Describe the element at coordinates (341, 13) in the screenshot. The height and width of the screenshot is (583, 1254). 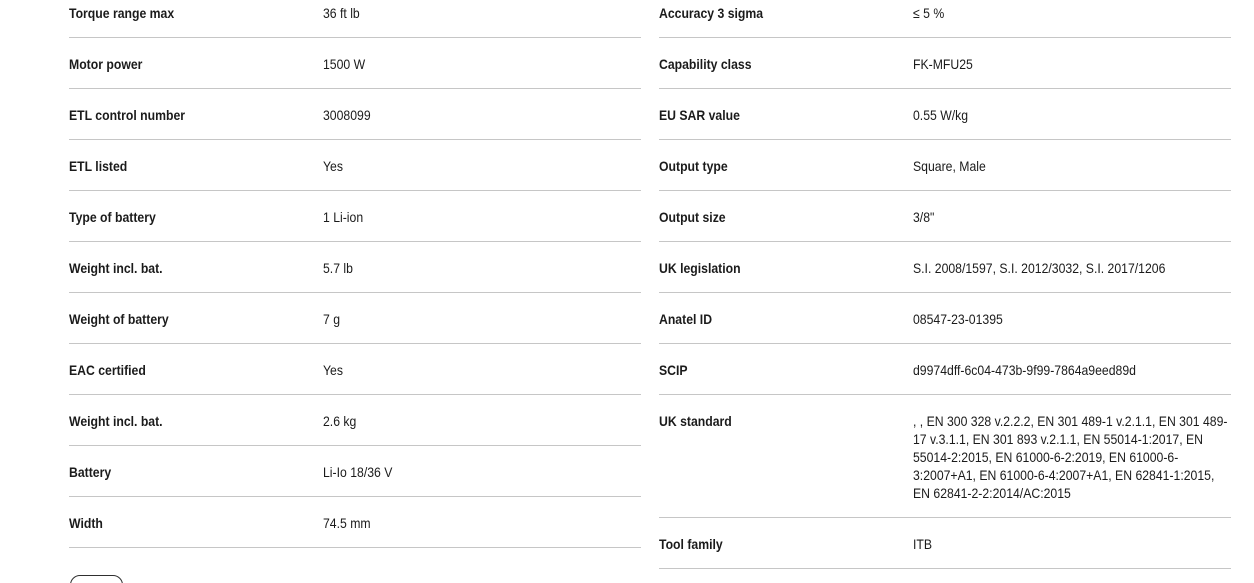
I see `spec-value: 36 ft lb` at that location.